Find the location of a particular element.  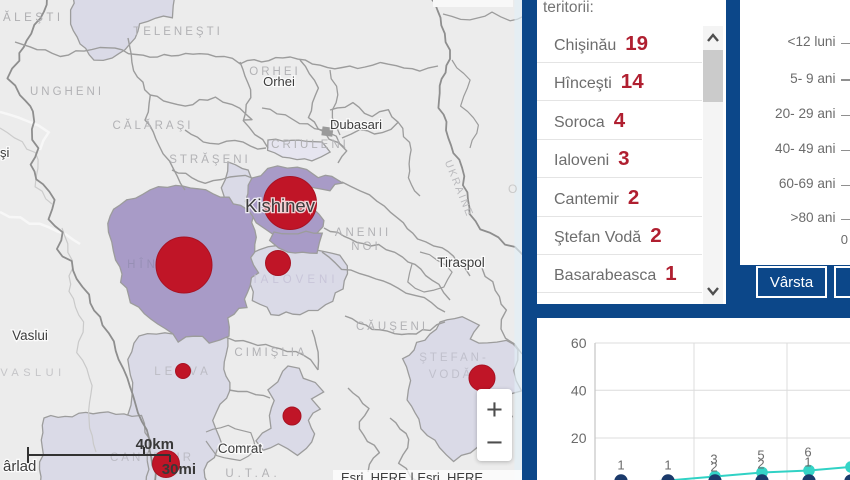

svg-text: TELENEŞTI is located at coordinates (178, 32).